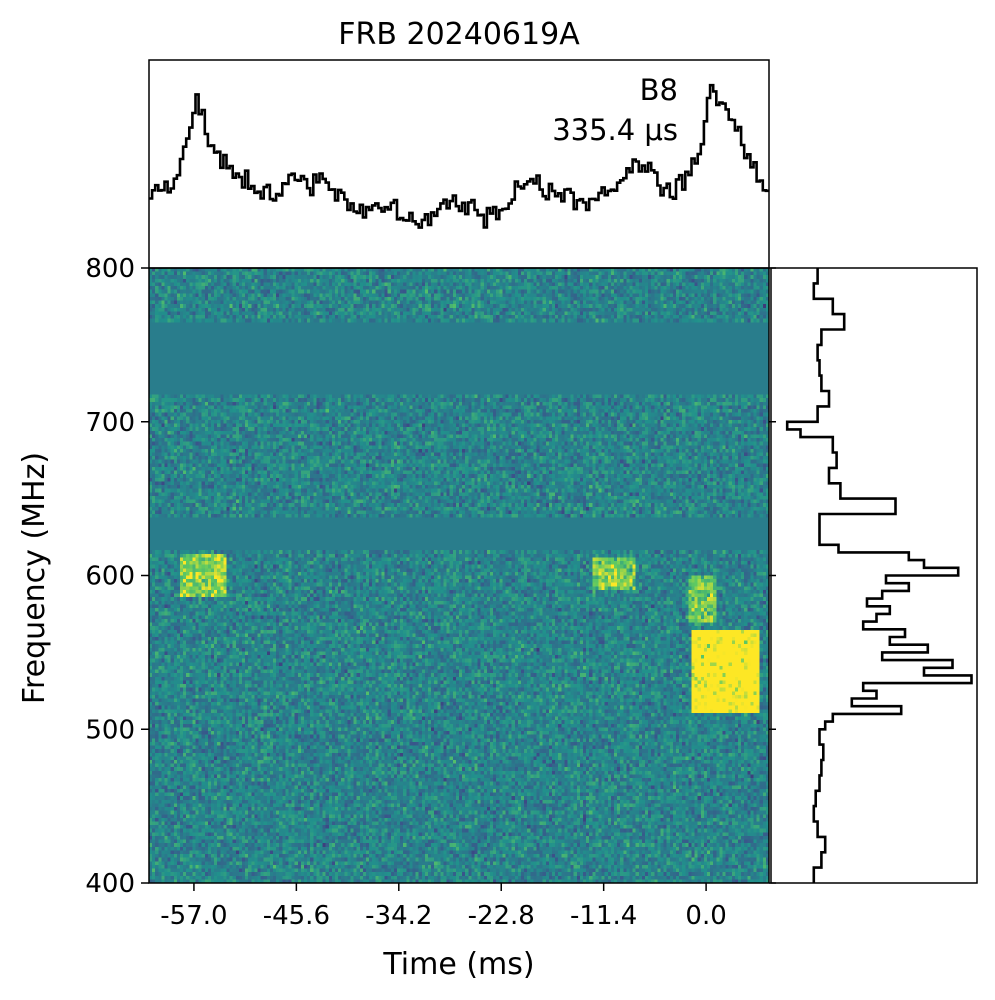 This screenshot has height=1000, width=995. I want to click on time-series-line, so click(459, 156).